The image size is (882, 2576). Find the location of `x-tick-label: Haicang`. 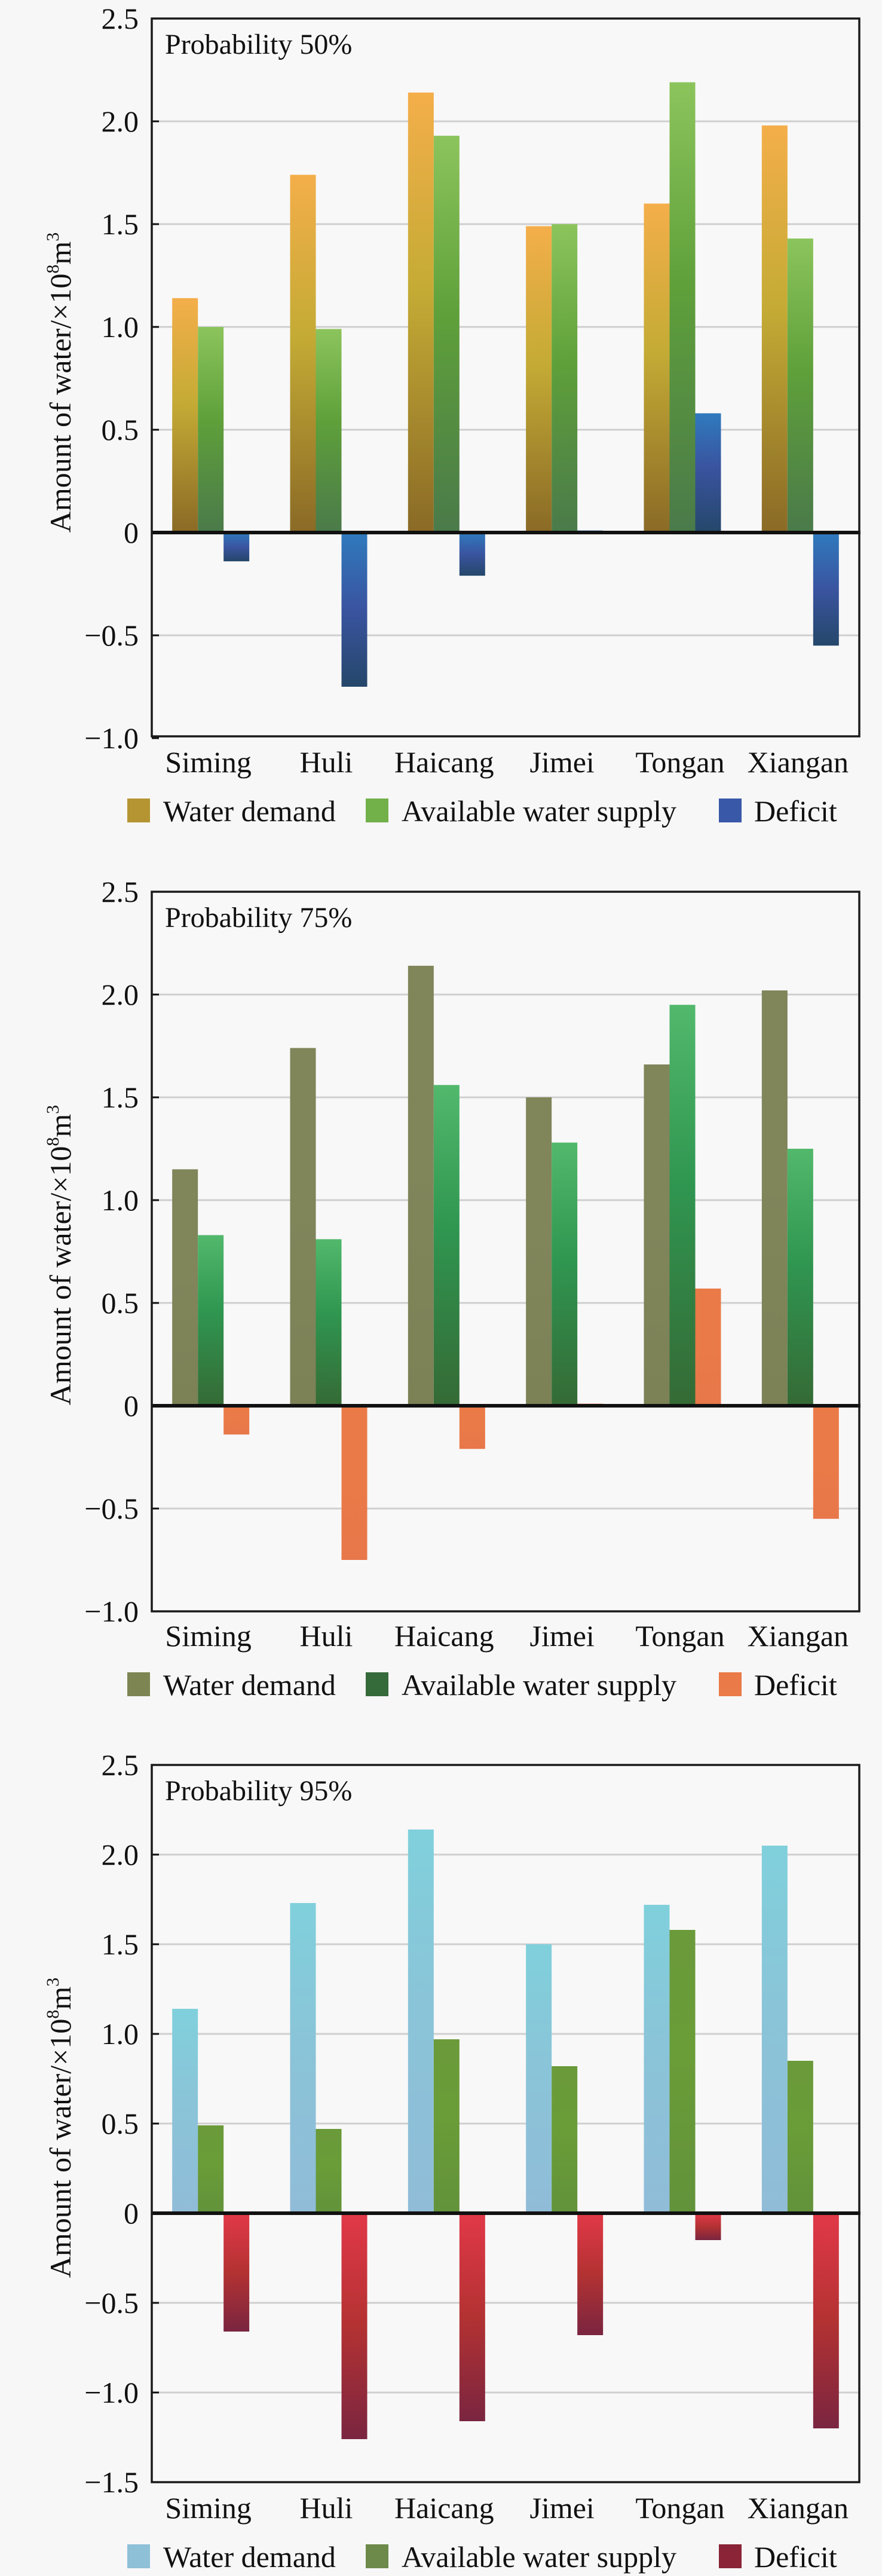

x-tick-label: Haicang is located at coordinates (444, 762).